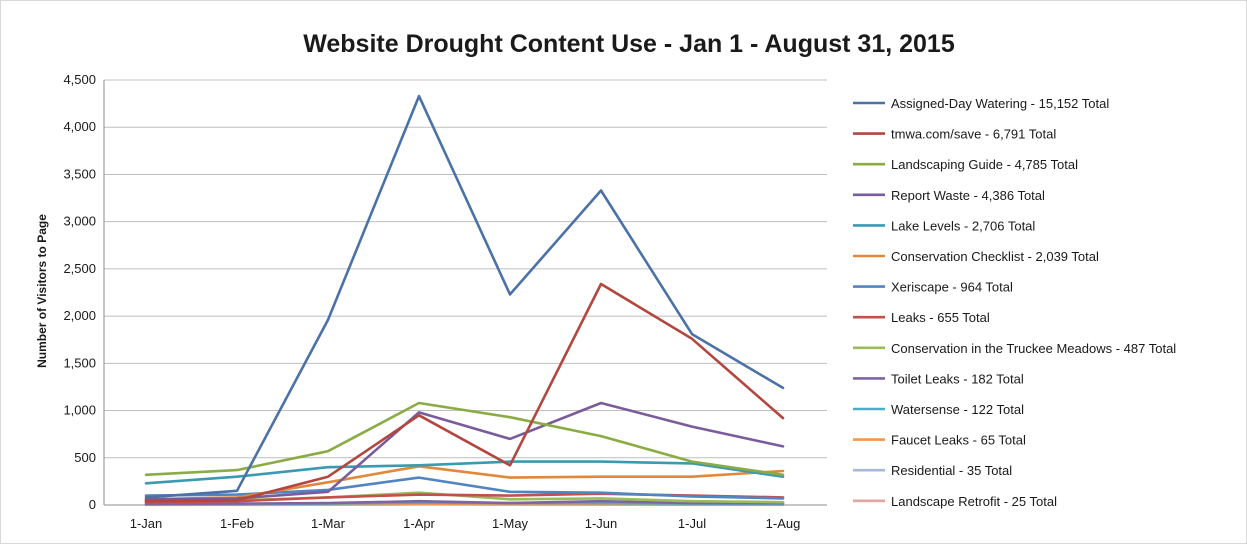  What do you see at coordinates (328, 523) in the screenshot?
I see `x-tick-label: 1-Mar` at bounding box center [328, 523].